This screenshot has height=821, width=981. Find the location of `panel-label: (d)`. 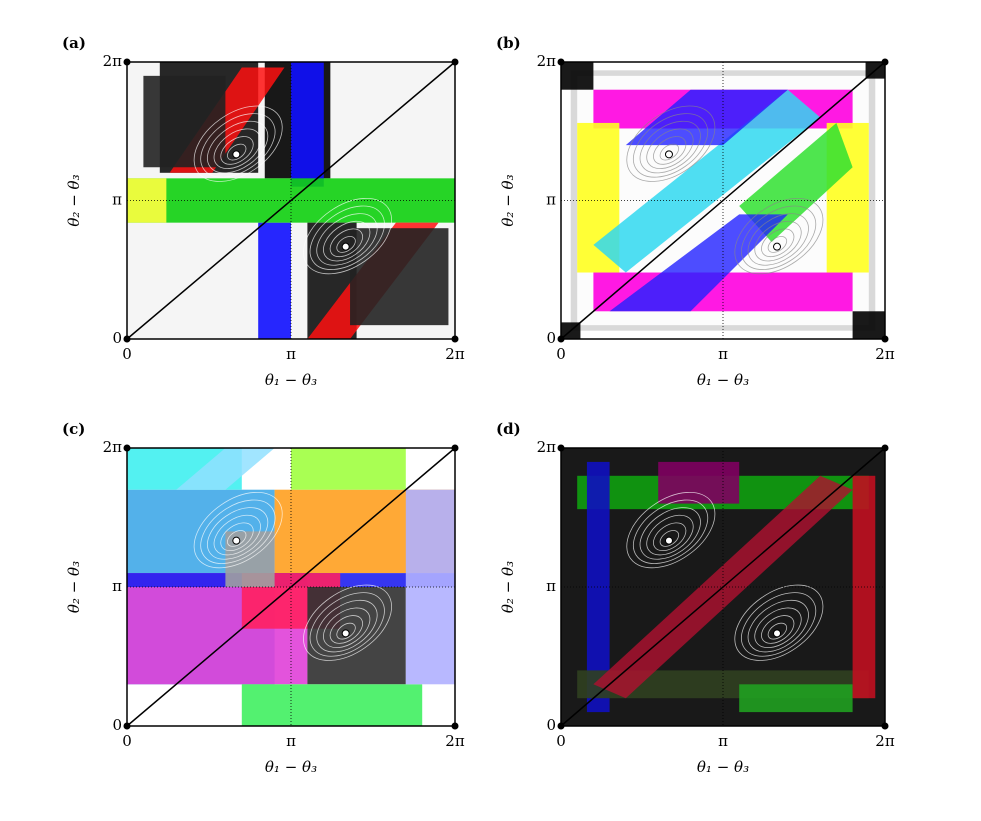

panel-label: (d) is located at coordinates (508, 429).